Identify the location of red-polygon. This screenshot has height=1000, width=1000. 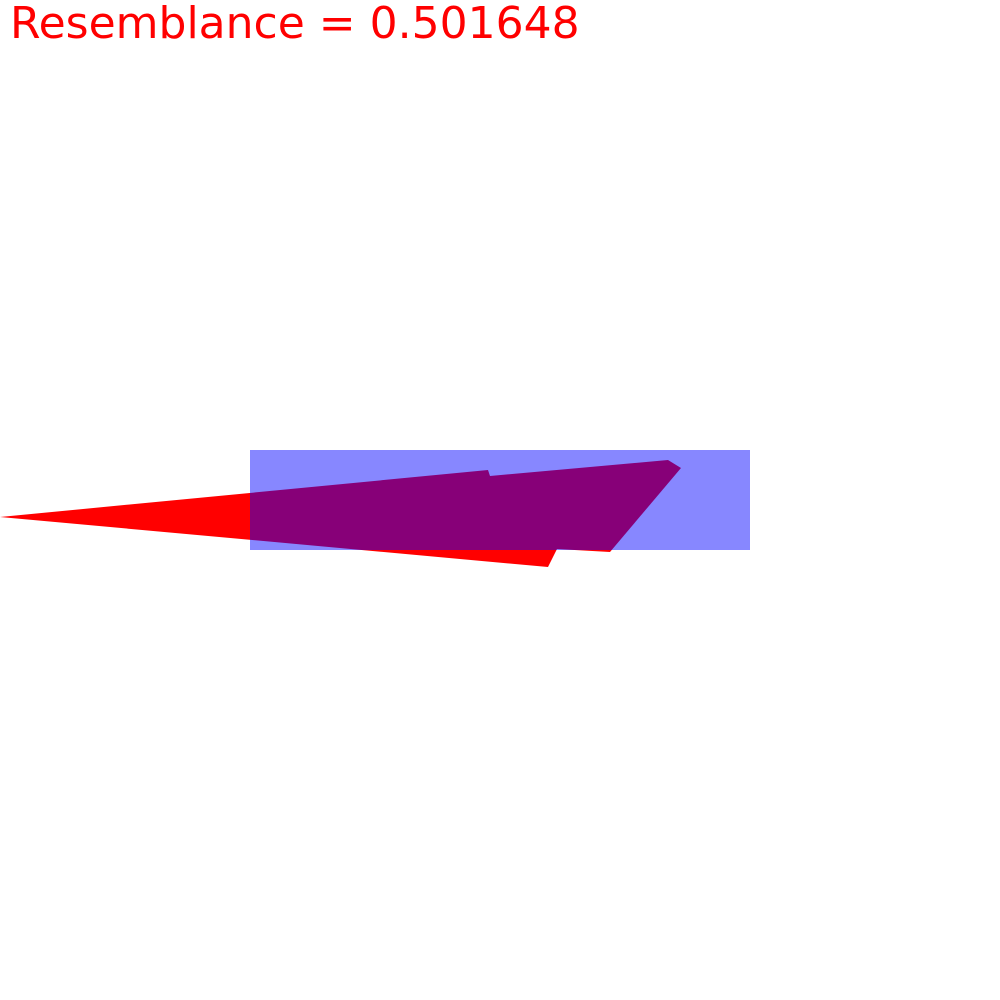
(340, 513).